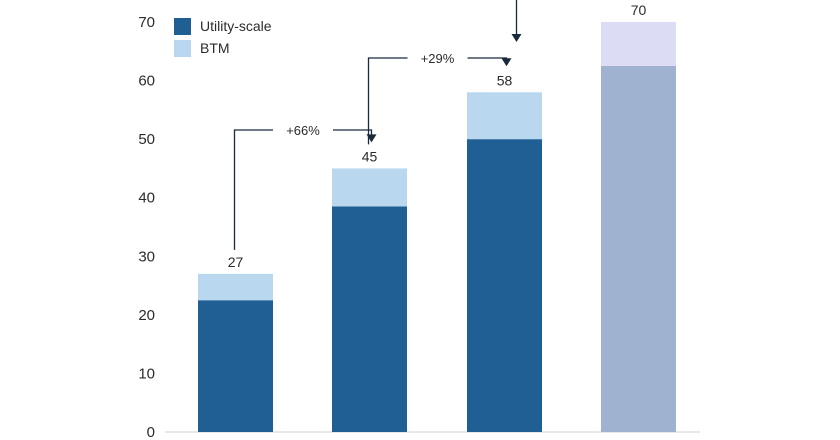 This screenshot has width=840, height=440. I want to click on y-tick-label: 70, so click(146, 22).